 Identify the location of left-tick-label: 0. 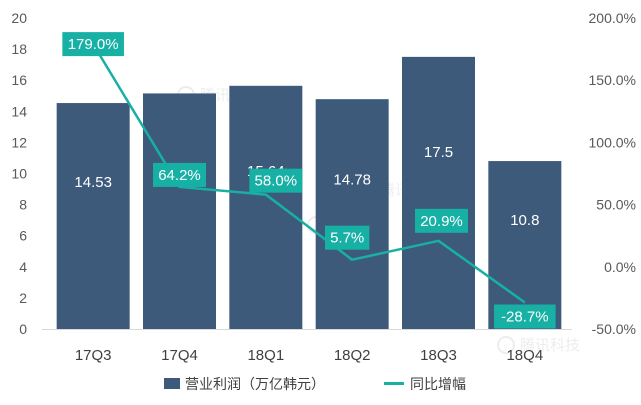
(23, 329).